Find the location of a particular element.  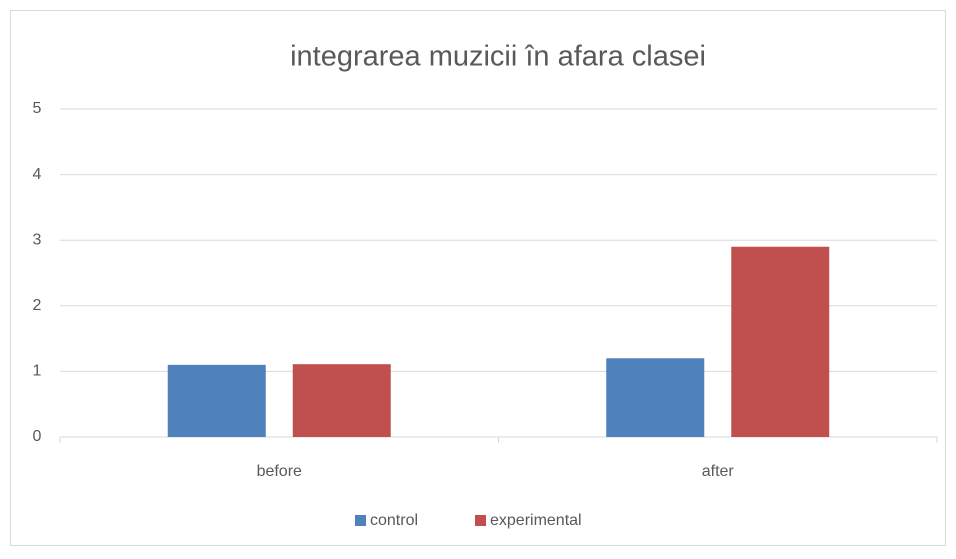

x-tick-label: after is located at coordinates (718, 471).